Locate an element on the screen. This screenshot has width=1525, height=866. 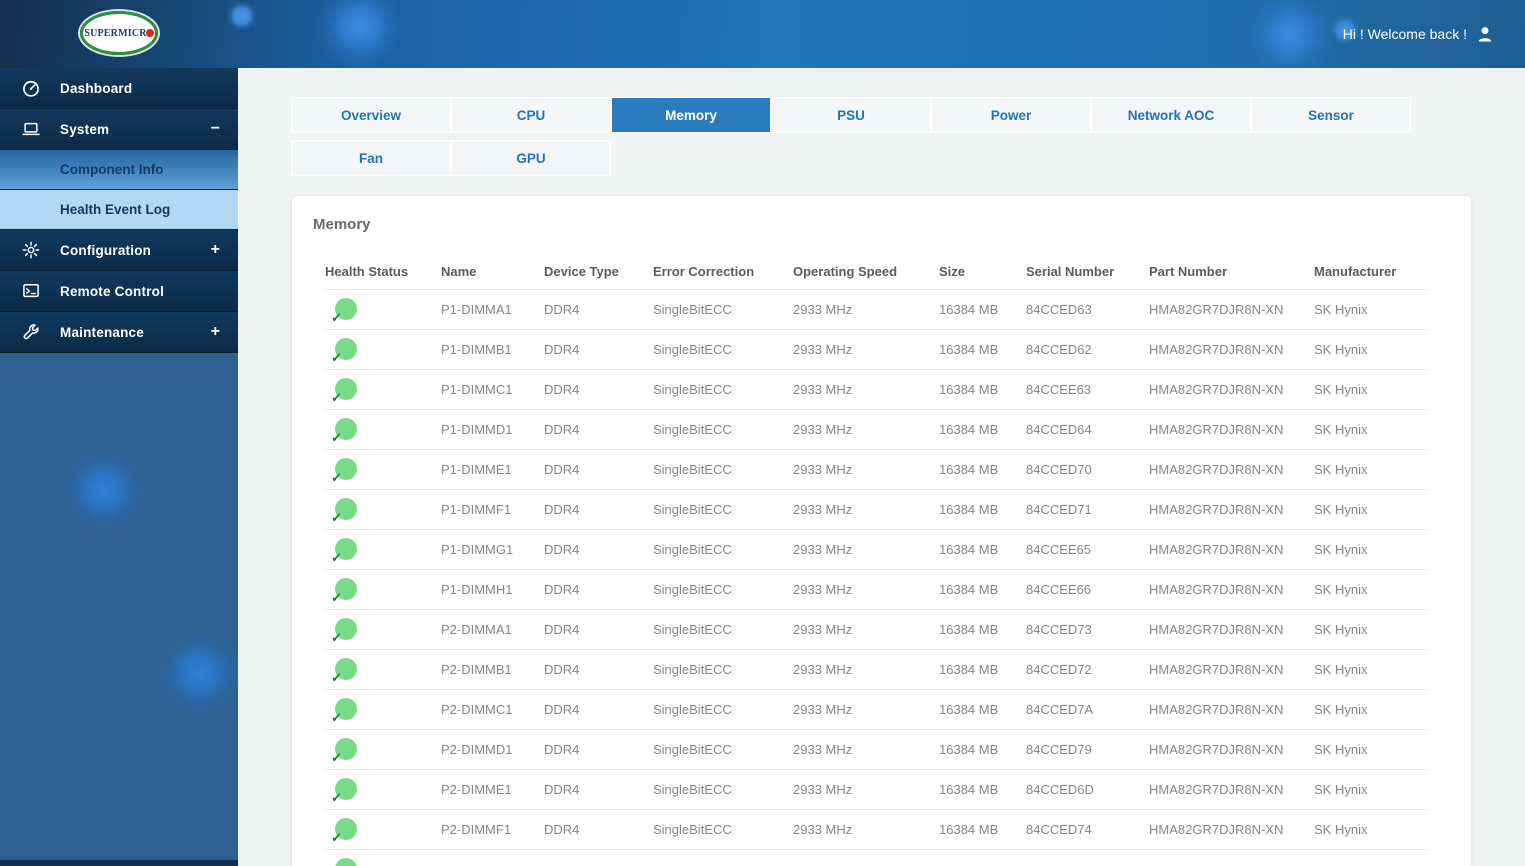
sidebar-item-remote-control: Remote Control is located at coordinates (119, 291).